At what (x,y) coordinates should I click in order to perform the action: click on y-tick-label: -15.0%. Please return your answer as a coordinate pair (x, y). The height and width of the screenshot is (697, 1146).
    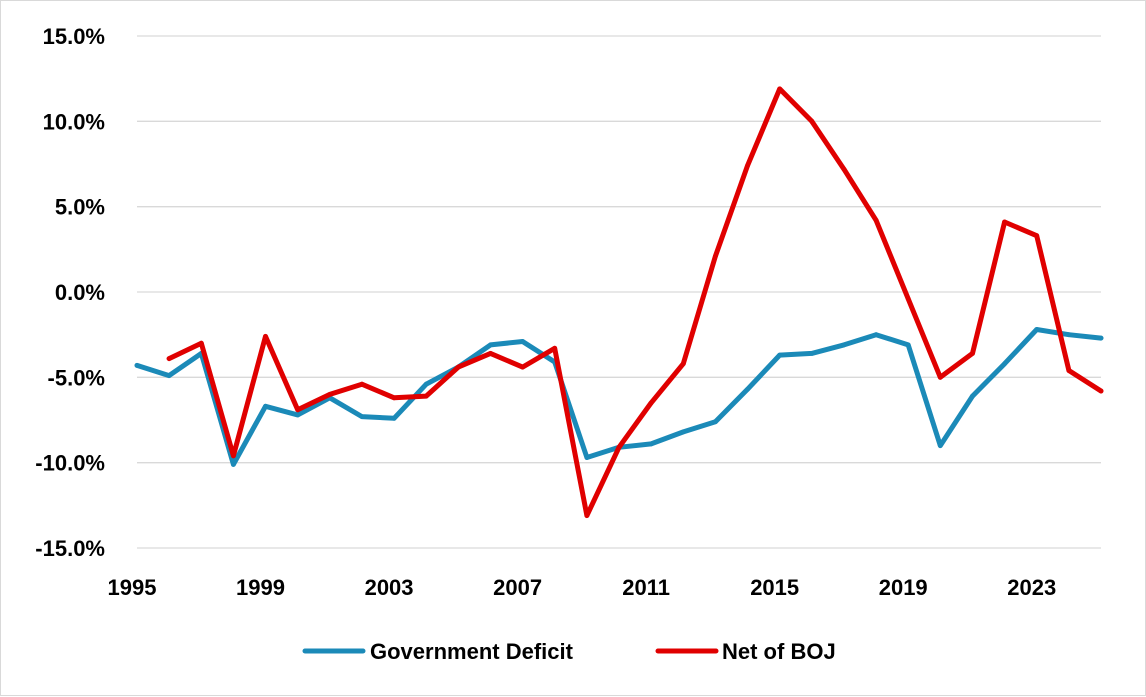
    Looking at the image, I should click on (70, 548).